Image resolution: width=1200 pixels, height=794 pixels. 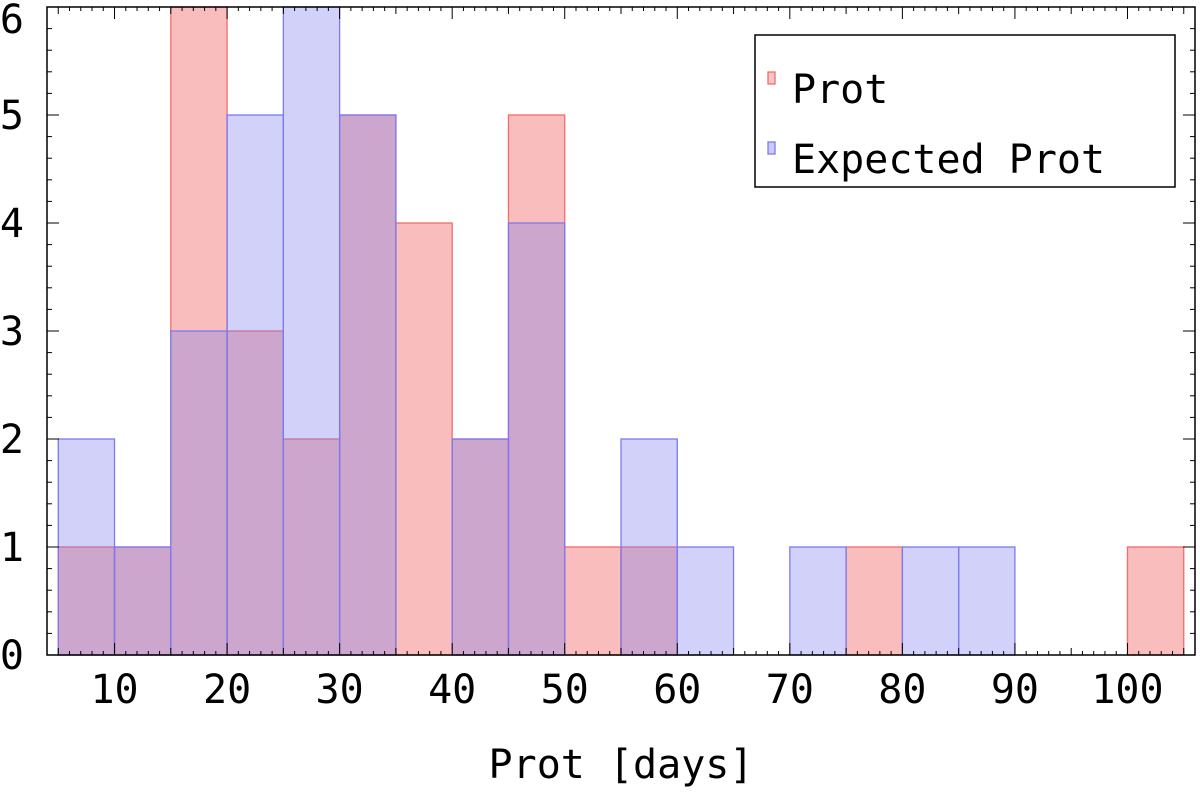 What do you see at coordinates (452, 690) in the screenshot?
I see `x-tick-label: 40` at bounding box center [452, 690].